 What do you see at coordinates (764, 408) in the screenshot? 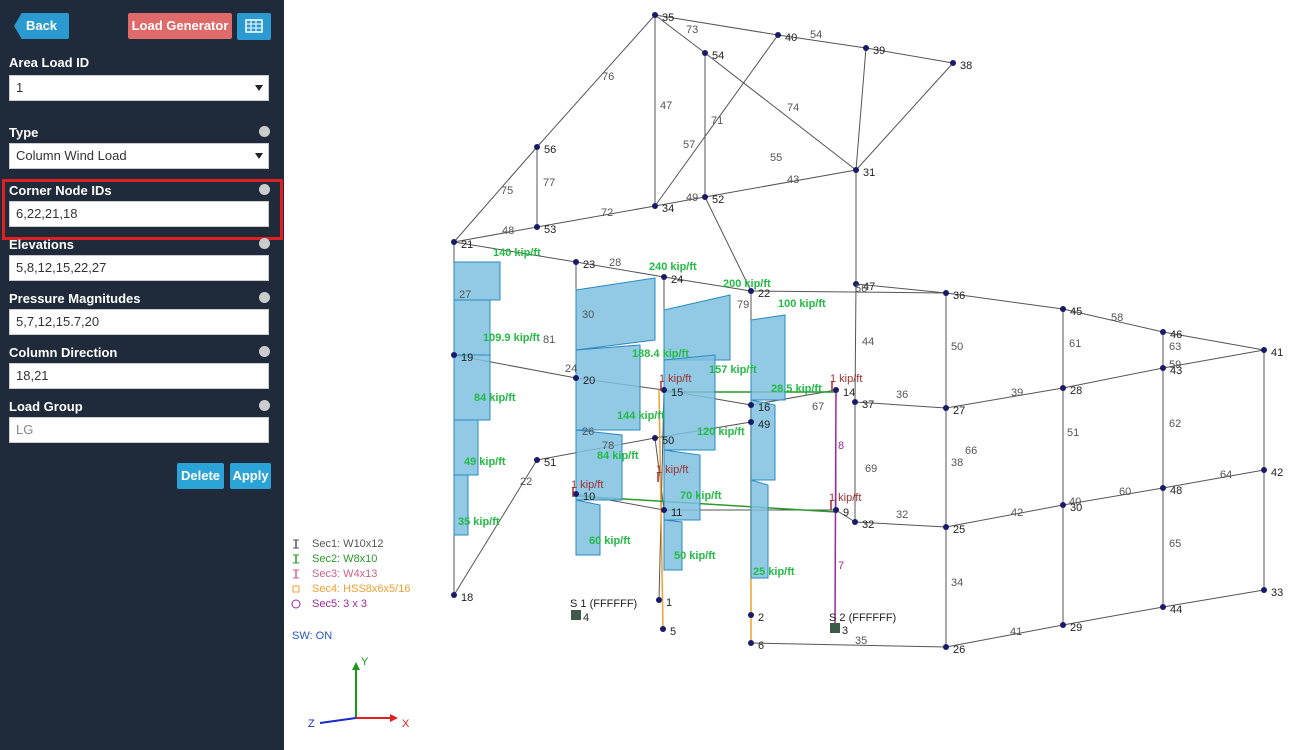
I see `node-label: 16` at bounding box center [764, 408].